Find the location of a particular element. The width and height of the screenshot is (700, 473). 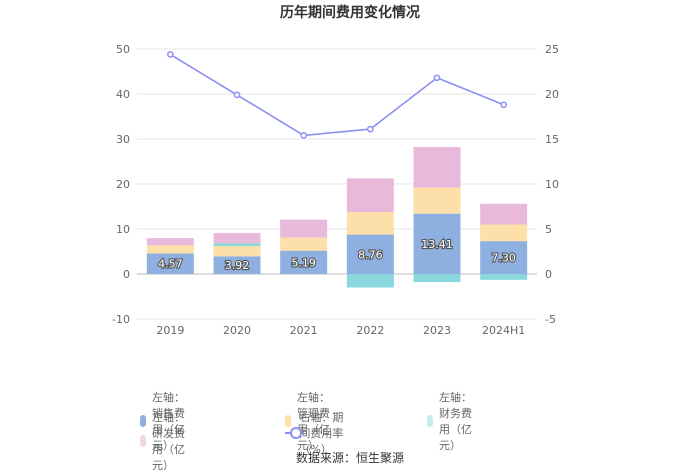

left-tick-label: 0 is located at coordinates (126, 274).